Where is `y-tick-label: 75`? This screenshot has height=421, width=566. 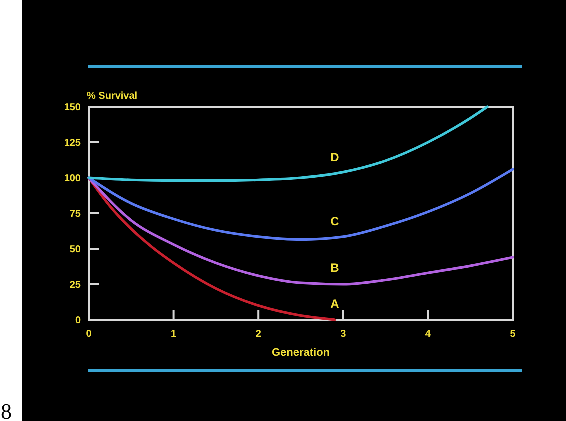 y-tick-label: 75 is located at coordinates (76, 214).